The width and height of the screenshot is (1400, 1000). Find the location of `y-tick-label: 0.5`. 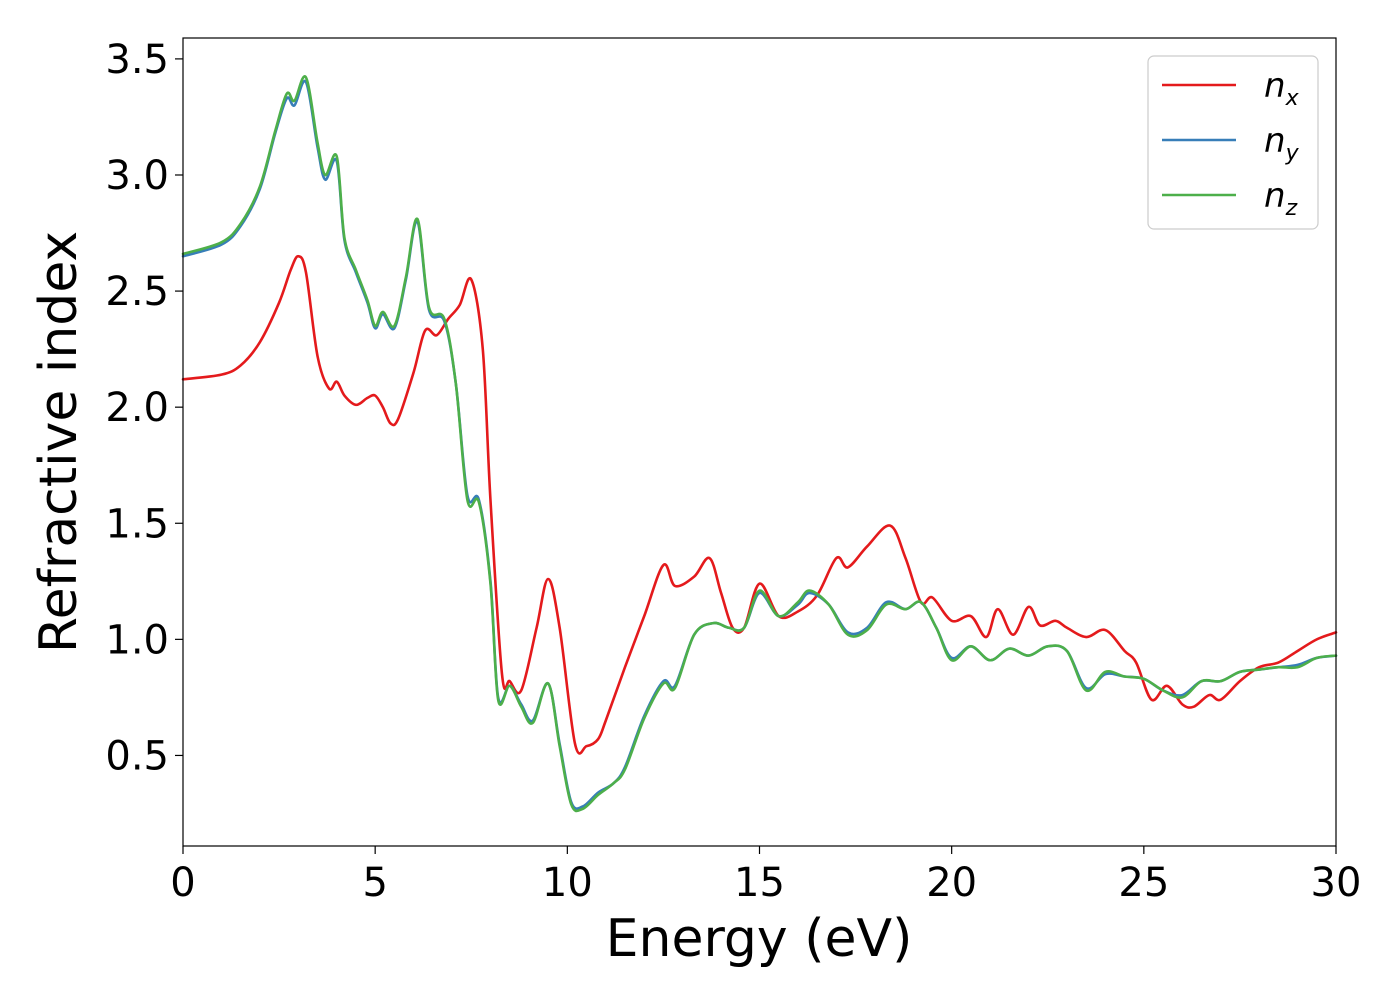

y-tick-label: 0.5 is located at coordinates (137, 756).